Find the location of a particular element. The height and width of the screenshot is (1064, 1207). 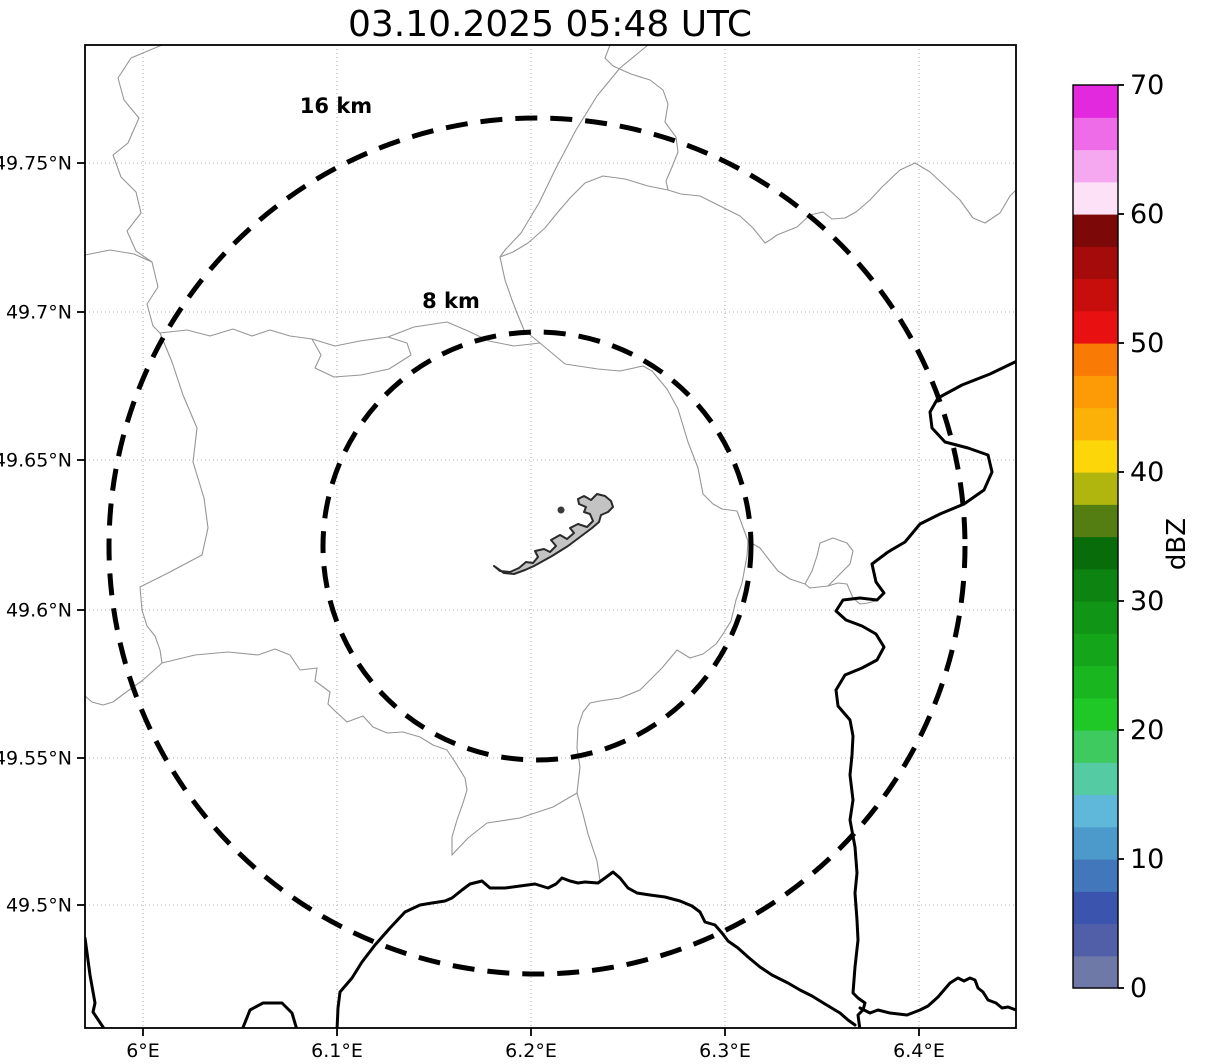

y-axis-tick-label: 49.7°N is located at coordinates (39, 313).